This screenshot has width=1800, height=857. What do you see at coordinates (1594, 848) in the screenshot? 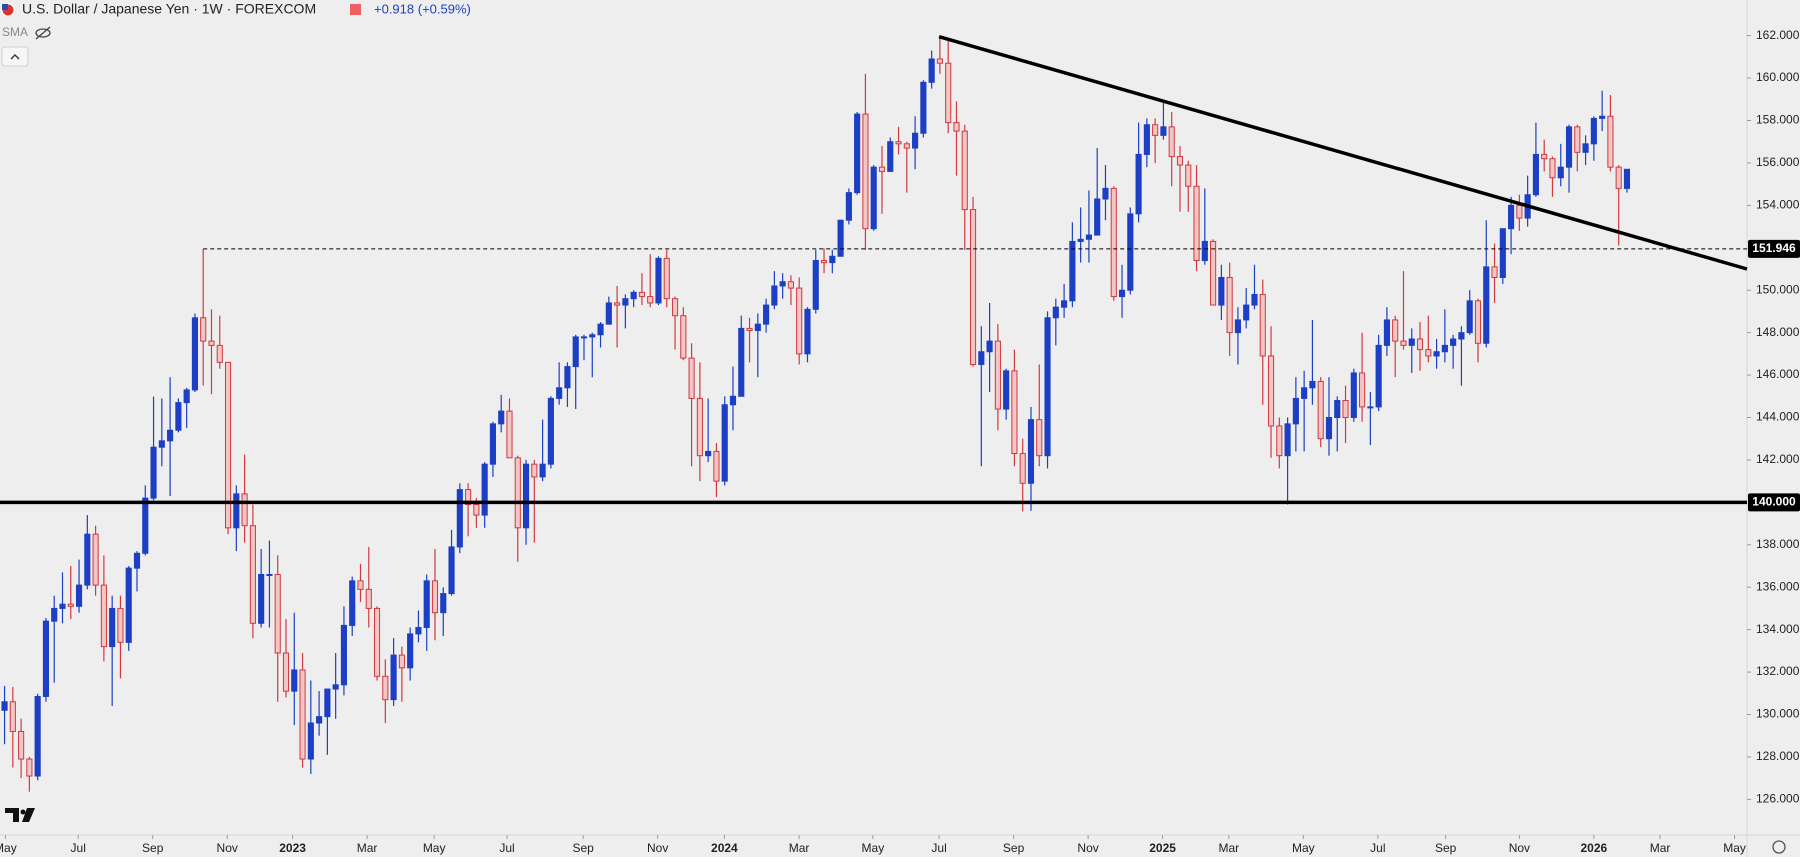
I see `x-tick-label: 2026` at bounding box center [1594, 848].